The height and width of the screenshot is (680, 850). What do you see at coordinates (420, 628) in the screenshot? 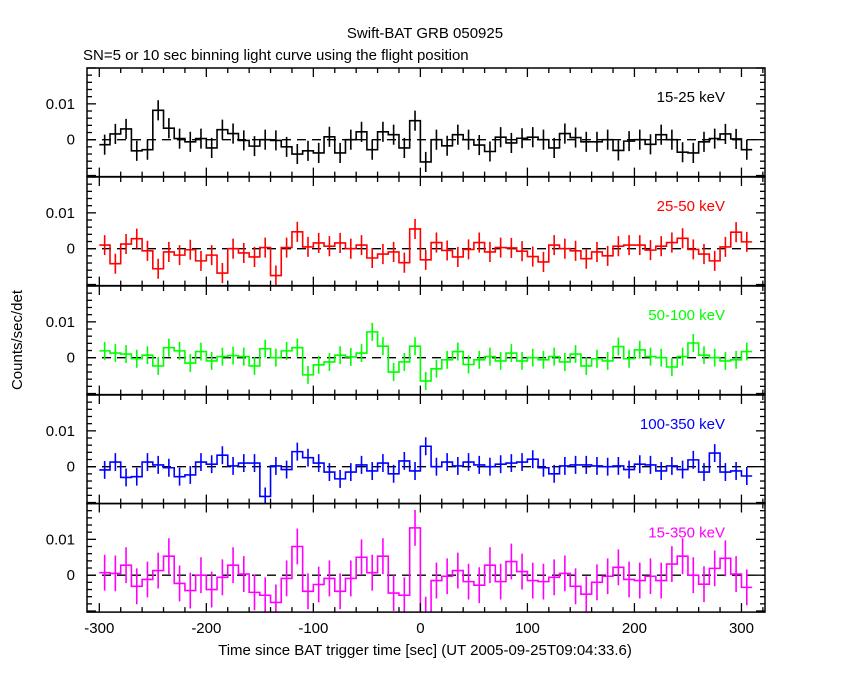
I see `x-tick-label: 0` at bounding box center [420, 628].